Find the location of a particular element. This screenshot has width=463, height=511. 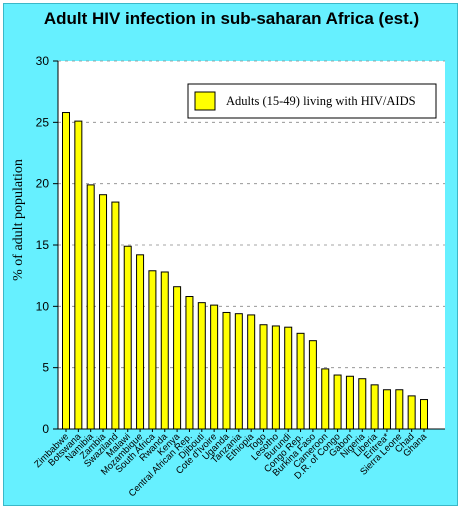

y-tick-label: 10 is located at coordinates (43, 306).